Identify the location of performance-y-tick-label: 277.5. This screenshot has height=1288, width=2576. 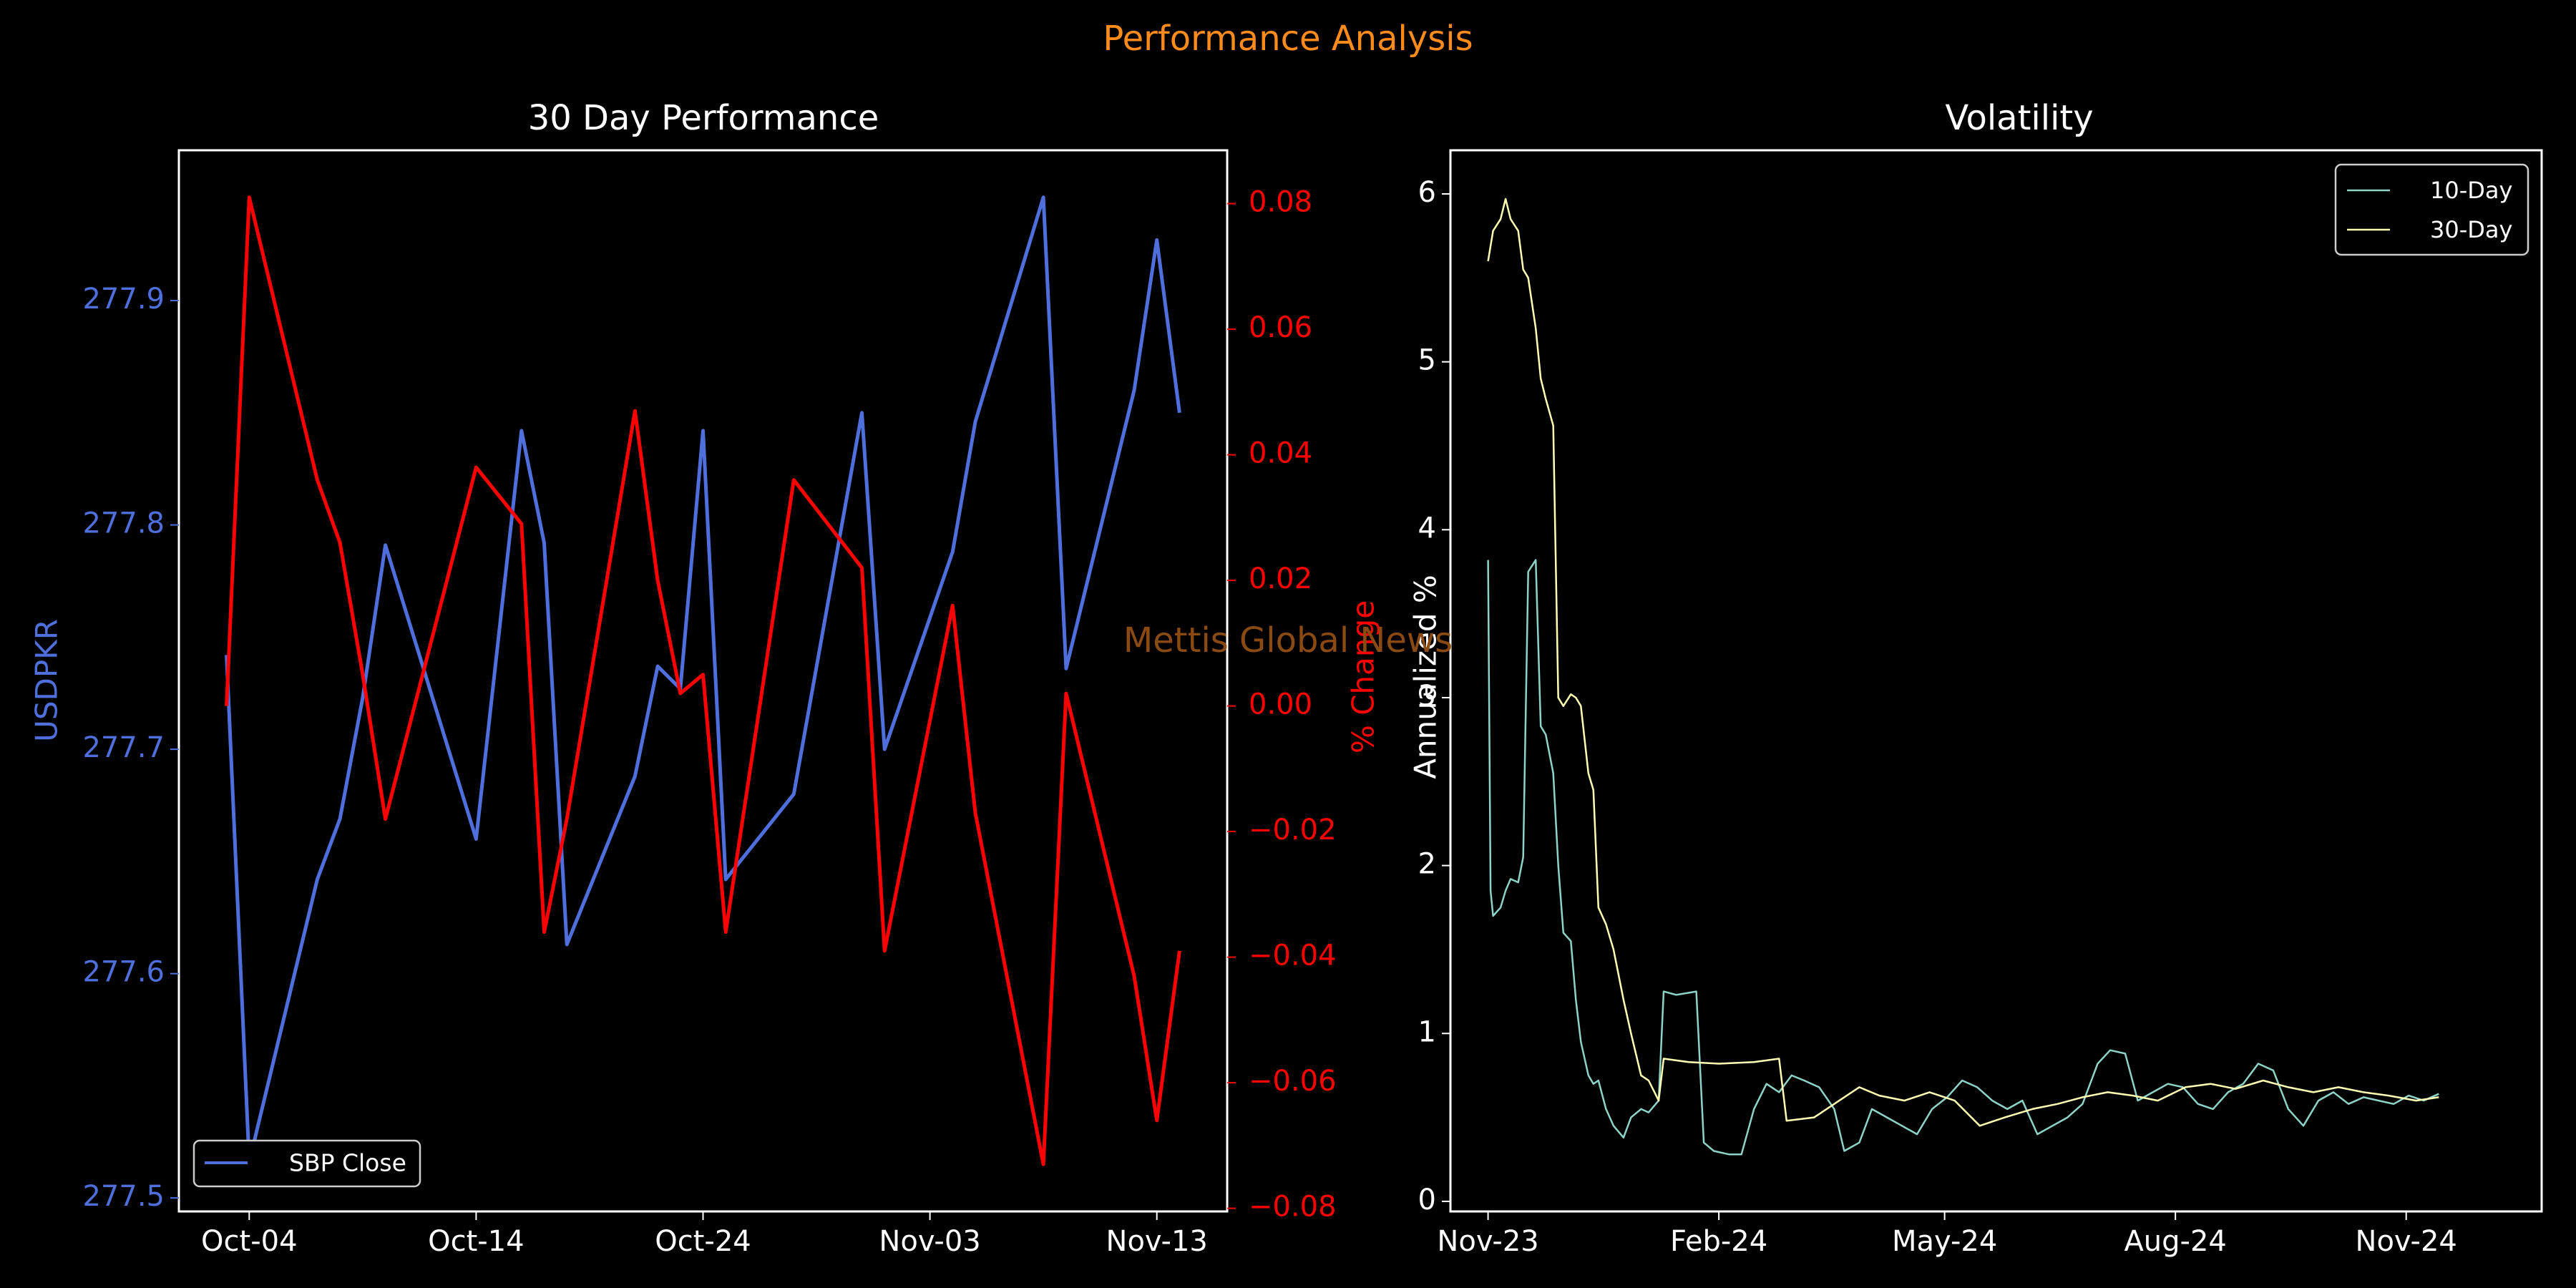
(123, 1196).